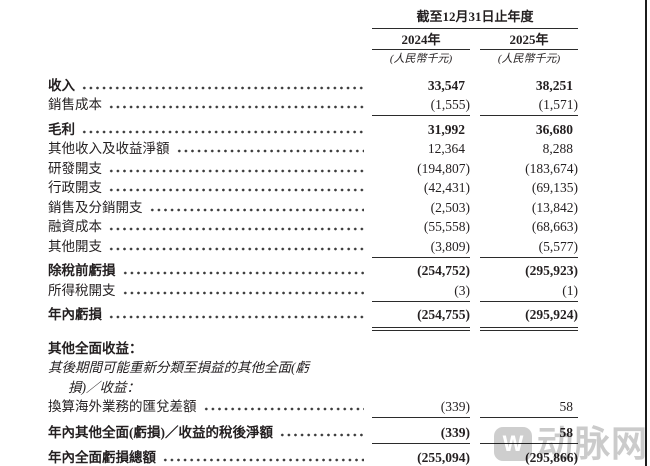 This screenshot has height=466, width=650. Describe the element at coordinates (95, 207) in the screenshot. I see `row-label: 銷售及分銷開支` at that location.